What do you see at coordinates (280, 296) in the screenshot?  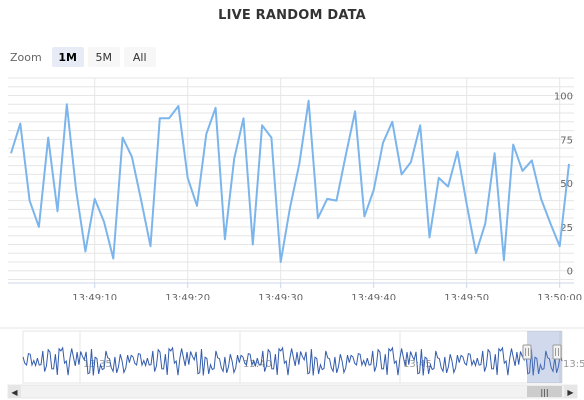 I see `x-tick-label: 13:49:30` at bounding box center [280, 296].